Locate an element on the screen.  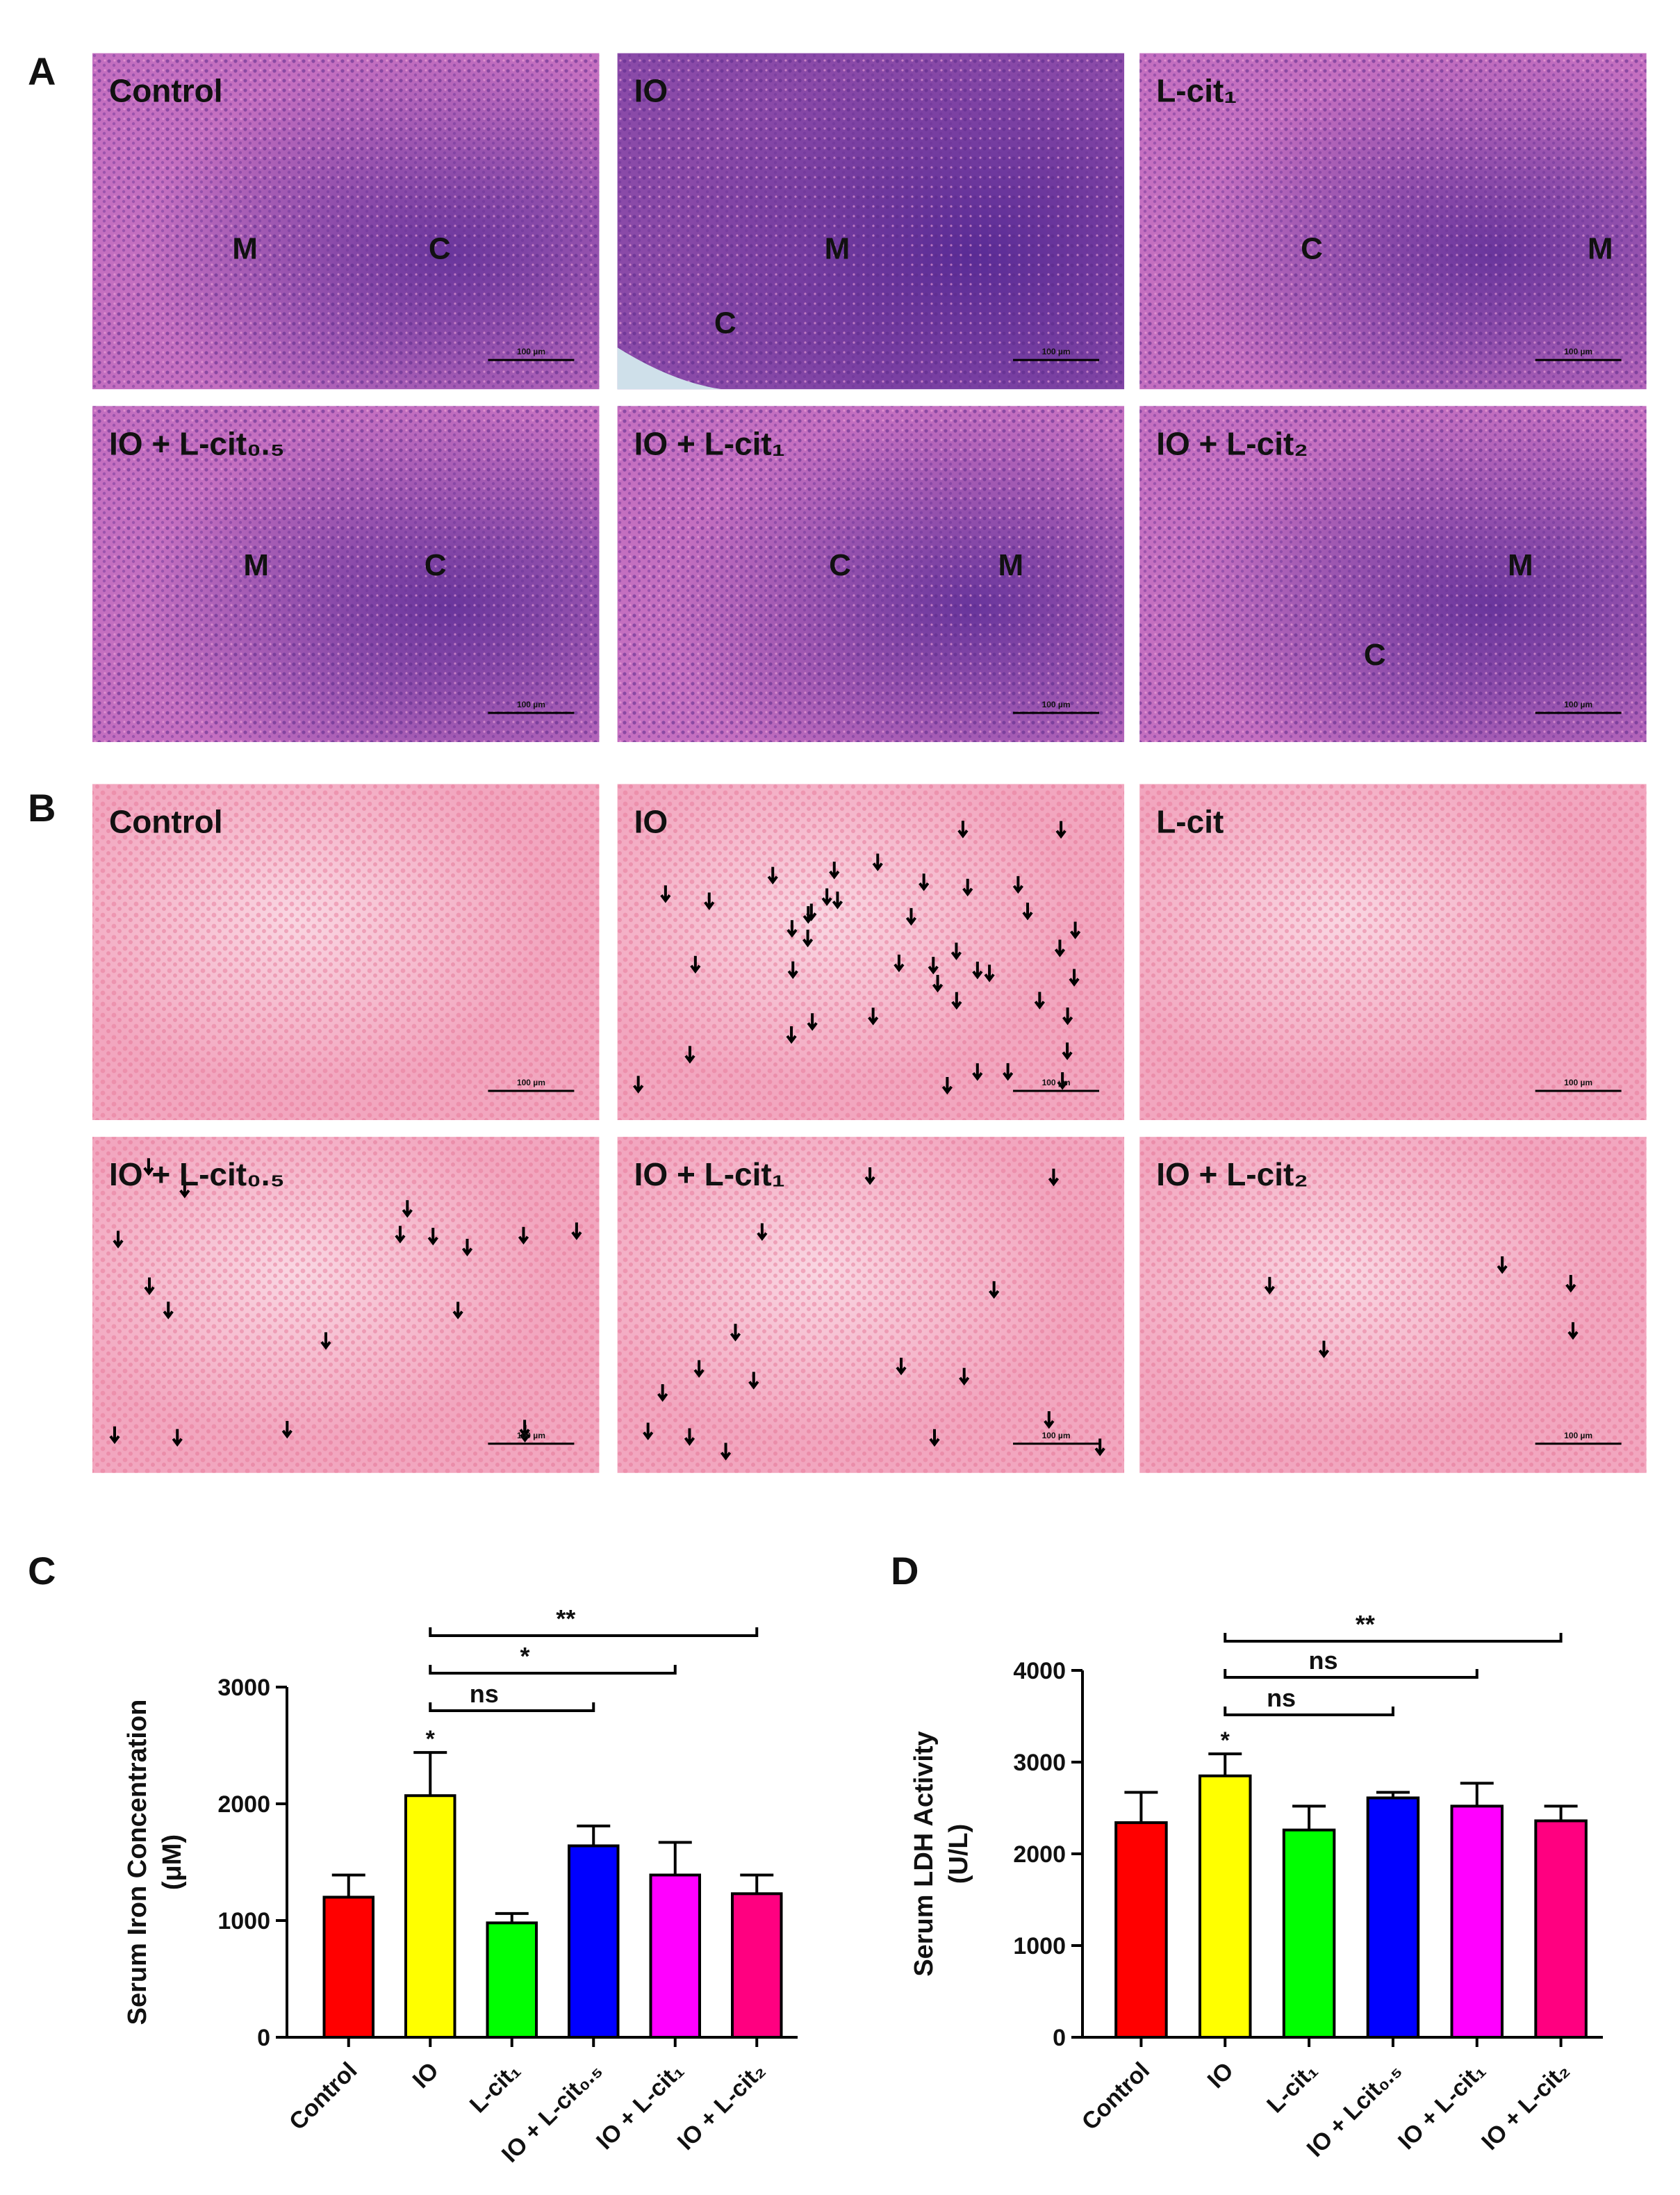
significance-label: ** is located at coordinates (1365, 1624).